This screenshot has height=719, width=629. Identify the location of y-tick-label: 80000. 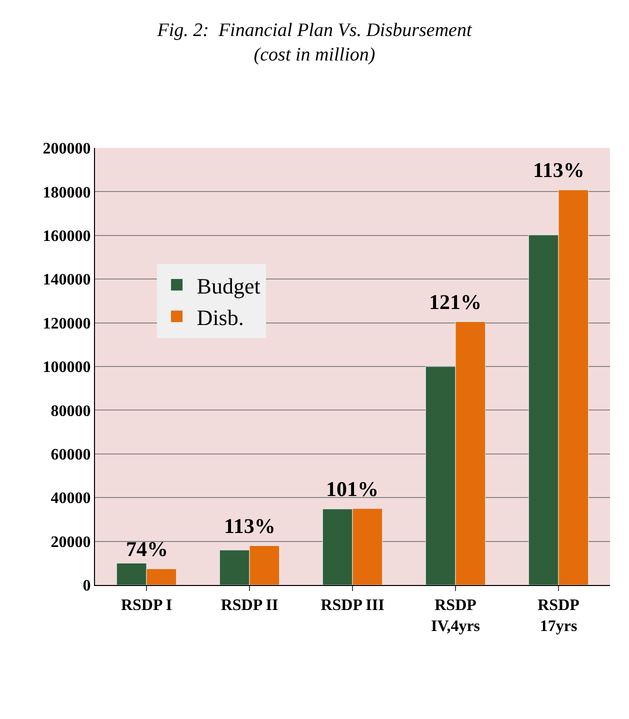
(70, 411).